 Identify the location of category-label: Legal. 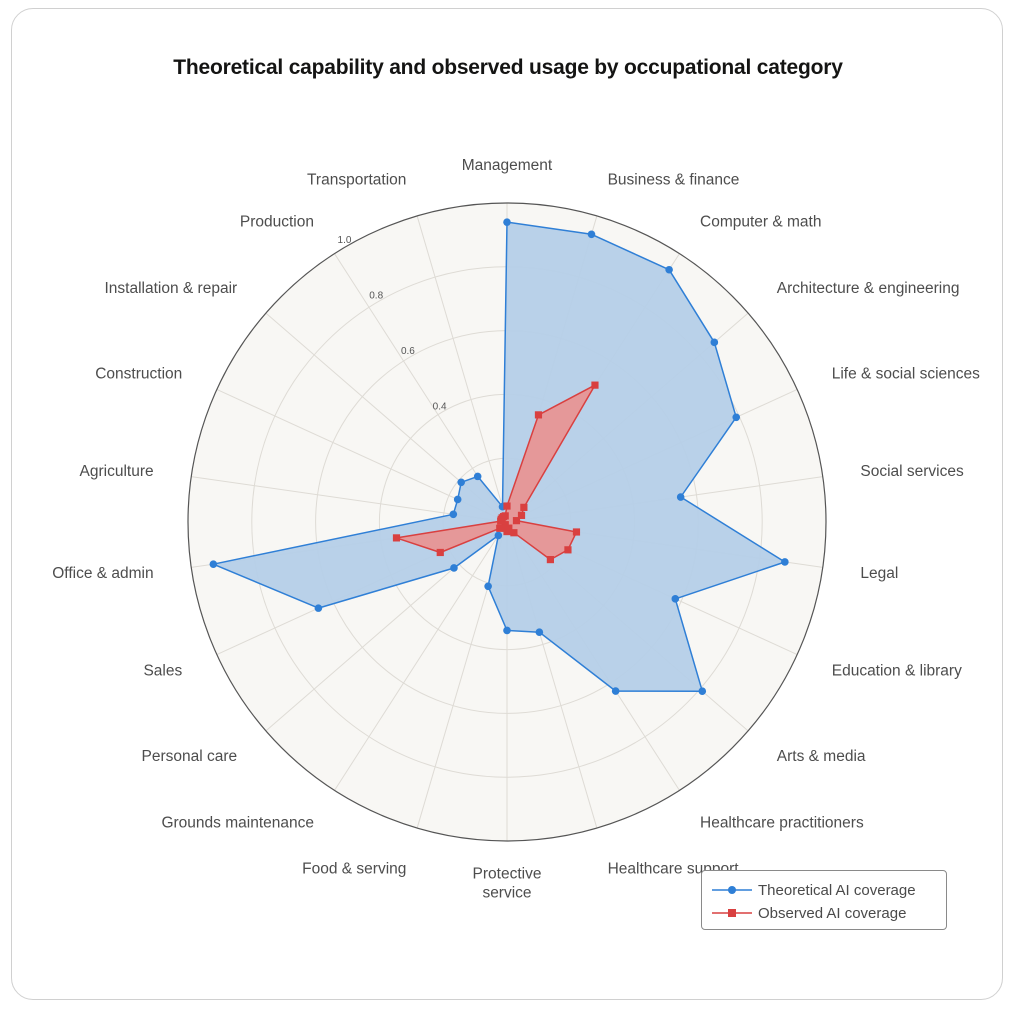
(879, 573).